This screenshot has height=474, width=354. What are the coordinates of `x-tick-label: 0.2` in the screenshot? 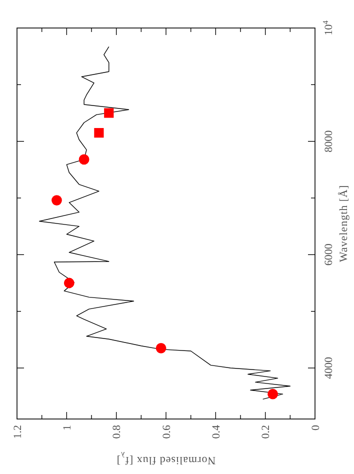 It's located at (266, 432).